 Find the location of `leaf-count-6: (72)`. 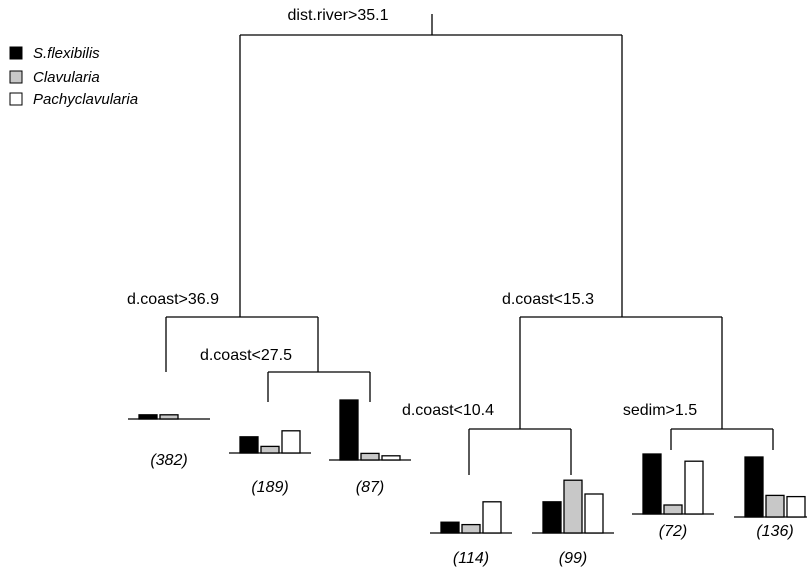

leaf-count-6: (72) is located at coordinates (673, 531).